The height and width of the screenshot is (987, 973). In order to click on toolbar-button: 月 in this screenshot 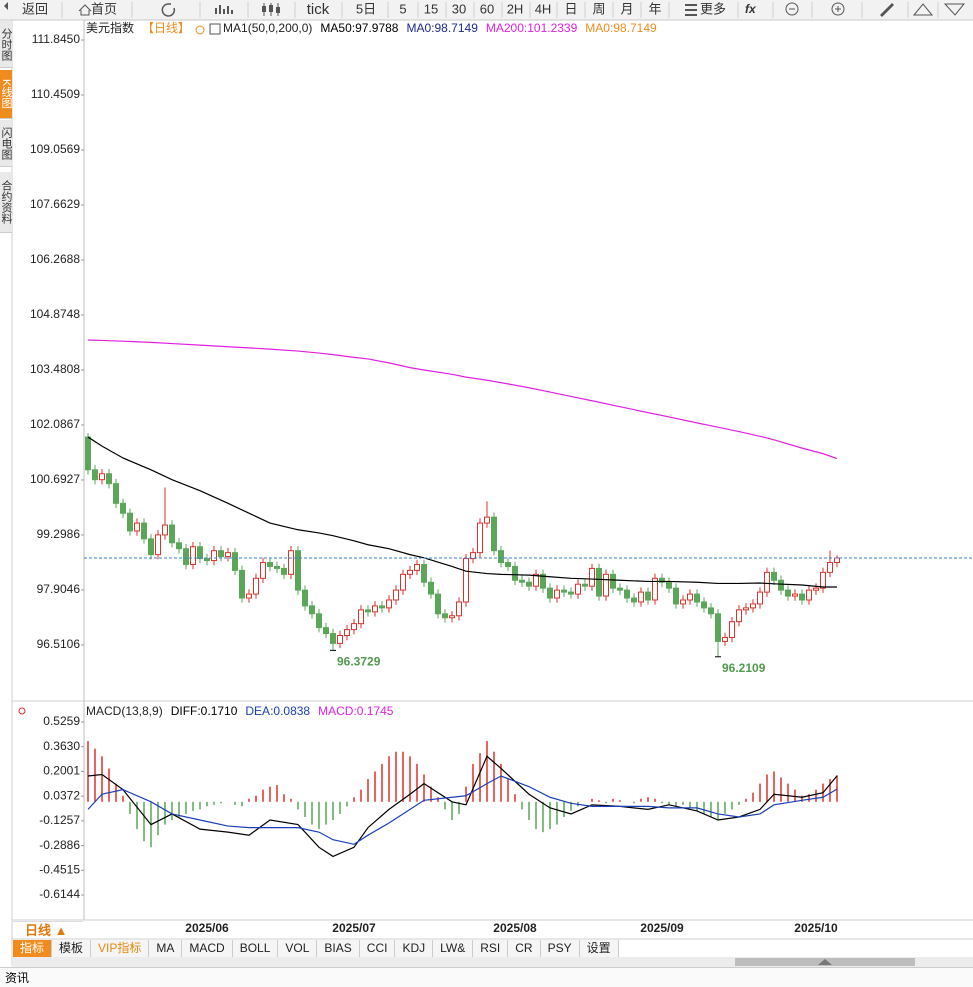, I will do `click(626, 8)`.